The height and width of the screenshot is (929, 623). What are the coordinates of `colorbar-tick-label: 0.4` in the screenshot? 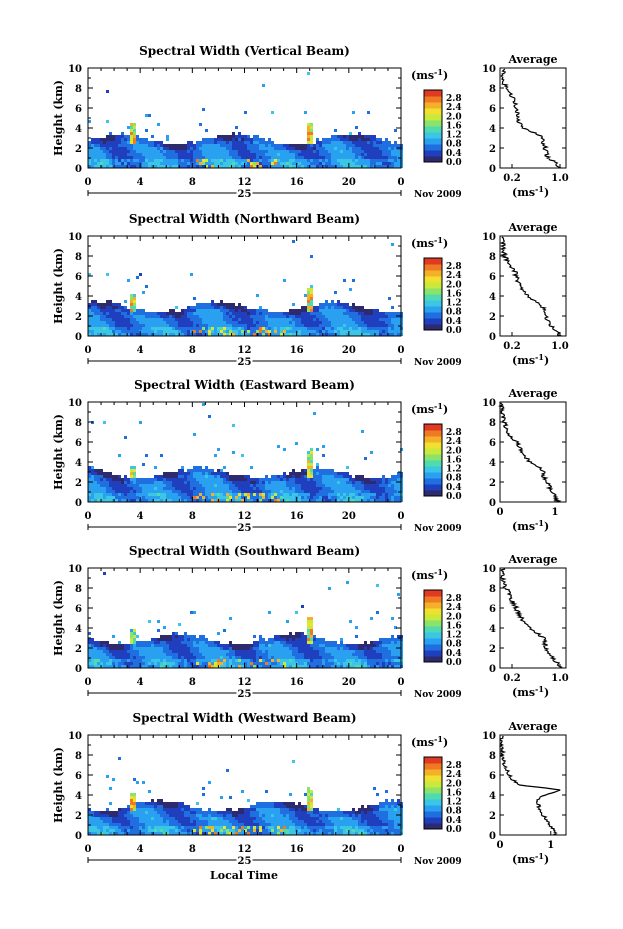 It's located at (454, 488).